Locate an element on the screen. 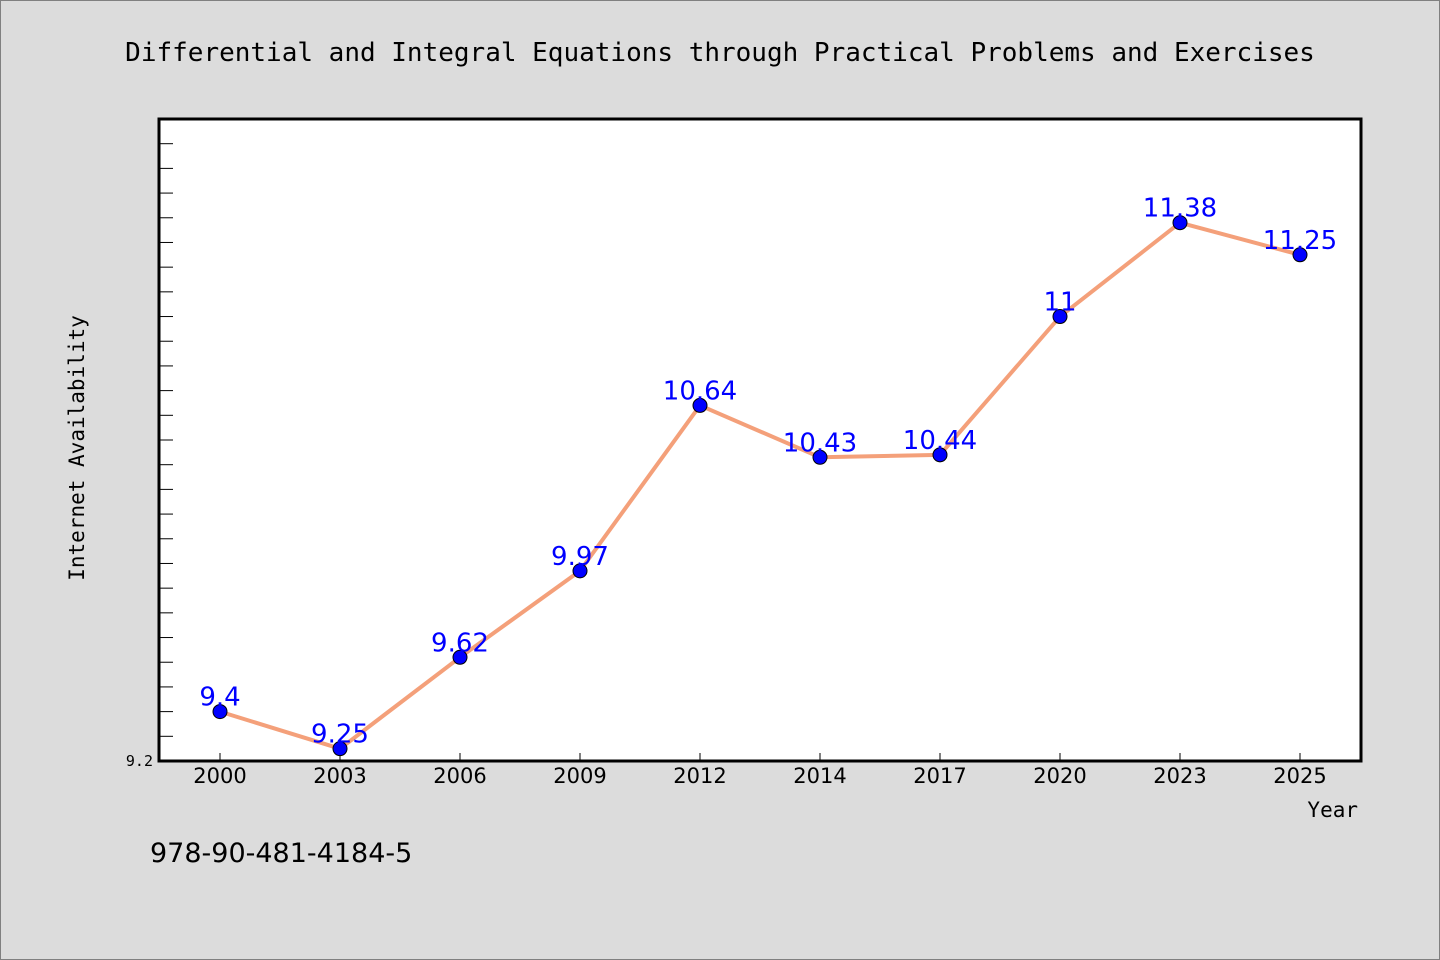  isbn-text: 978-90-481-4184-5 is located at coordinates (281, 853).